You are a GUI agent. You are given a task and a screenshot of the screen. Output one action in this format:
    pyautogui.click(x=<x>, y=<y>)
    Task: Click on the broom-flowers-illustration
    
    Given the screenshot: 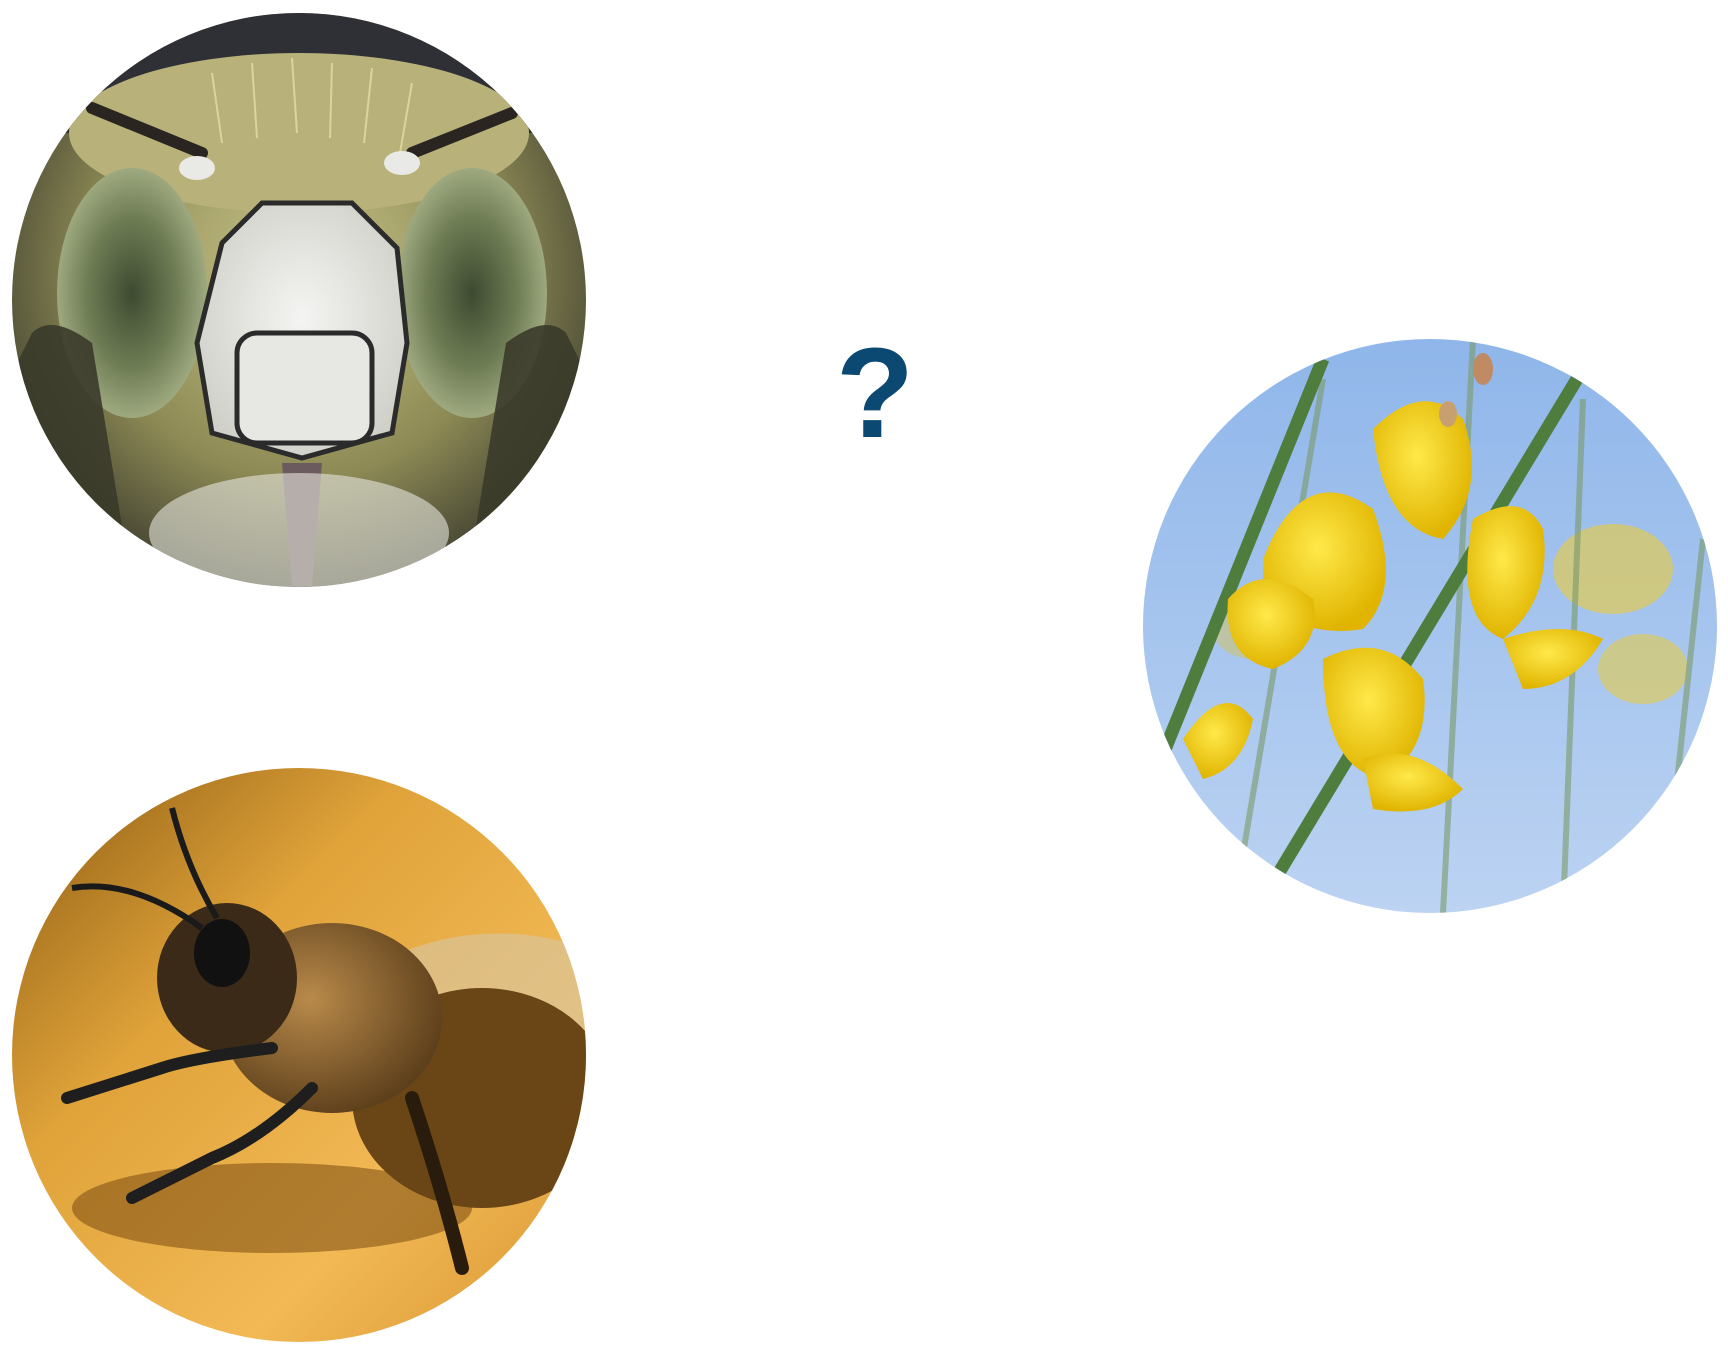 What is the action you would take?
    pyautogui.click(x=1430, y=626)
    